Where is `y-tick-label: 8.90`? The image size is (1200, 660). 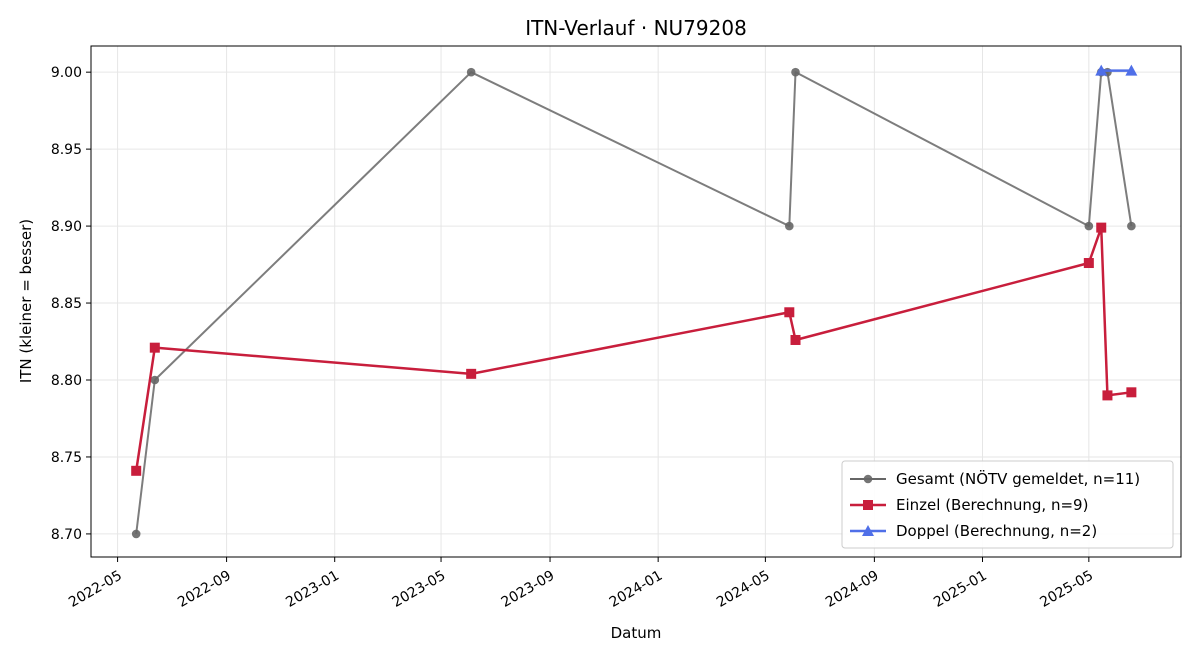
y-tick-label: 8.90 is located at coordinates (66, 227).